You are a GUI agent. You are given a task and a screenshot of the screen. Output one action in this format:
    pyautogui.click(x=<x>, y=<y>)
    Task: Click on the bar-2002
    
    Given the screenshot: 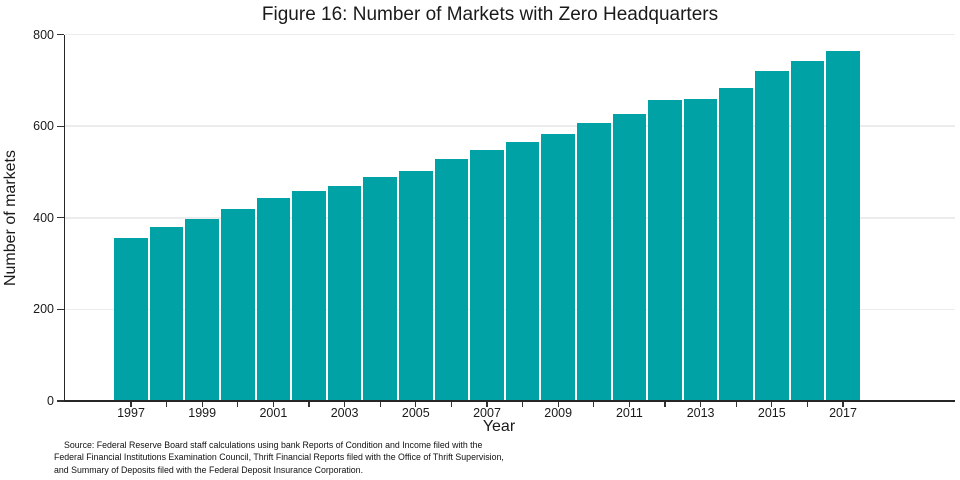 What is the action you would take?
    pyautogui.click(x=309, y=295)
    